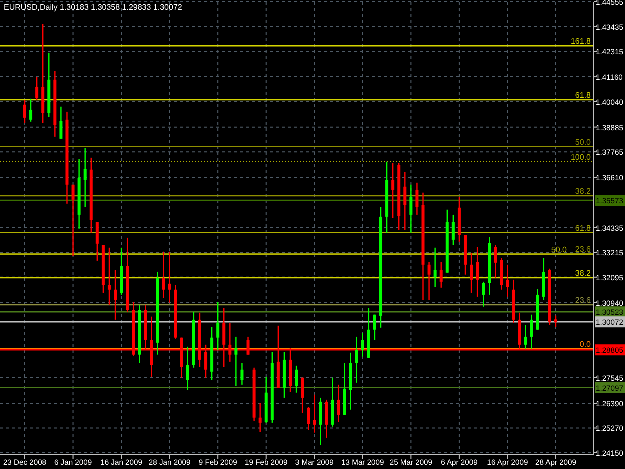  Describe the element at coordinates (93, 7) in the screenshot. I see `chart-title: EURUSD,Daily 1.30183 1.30358 1.29833 1.30072` at that location.